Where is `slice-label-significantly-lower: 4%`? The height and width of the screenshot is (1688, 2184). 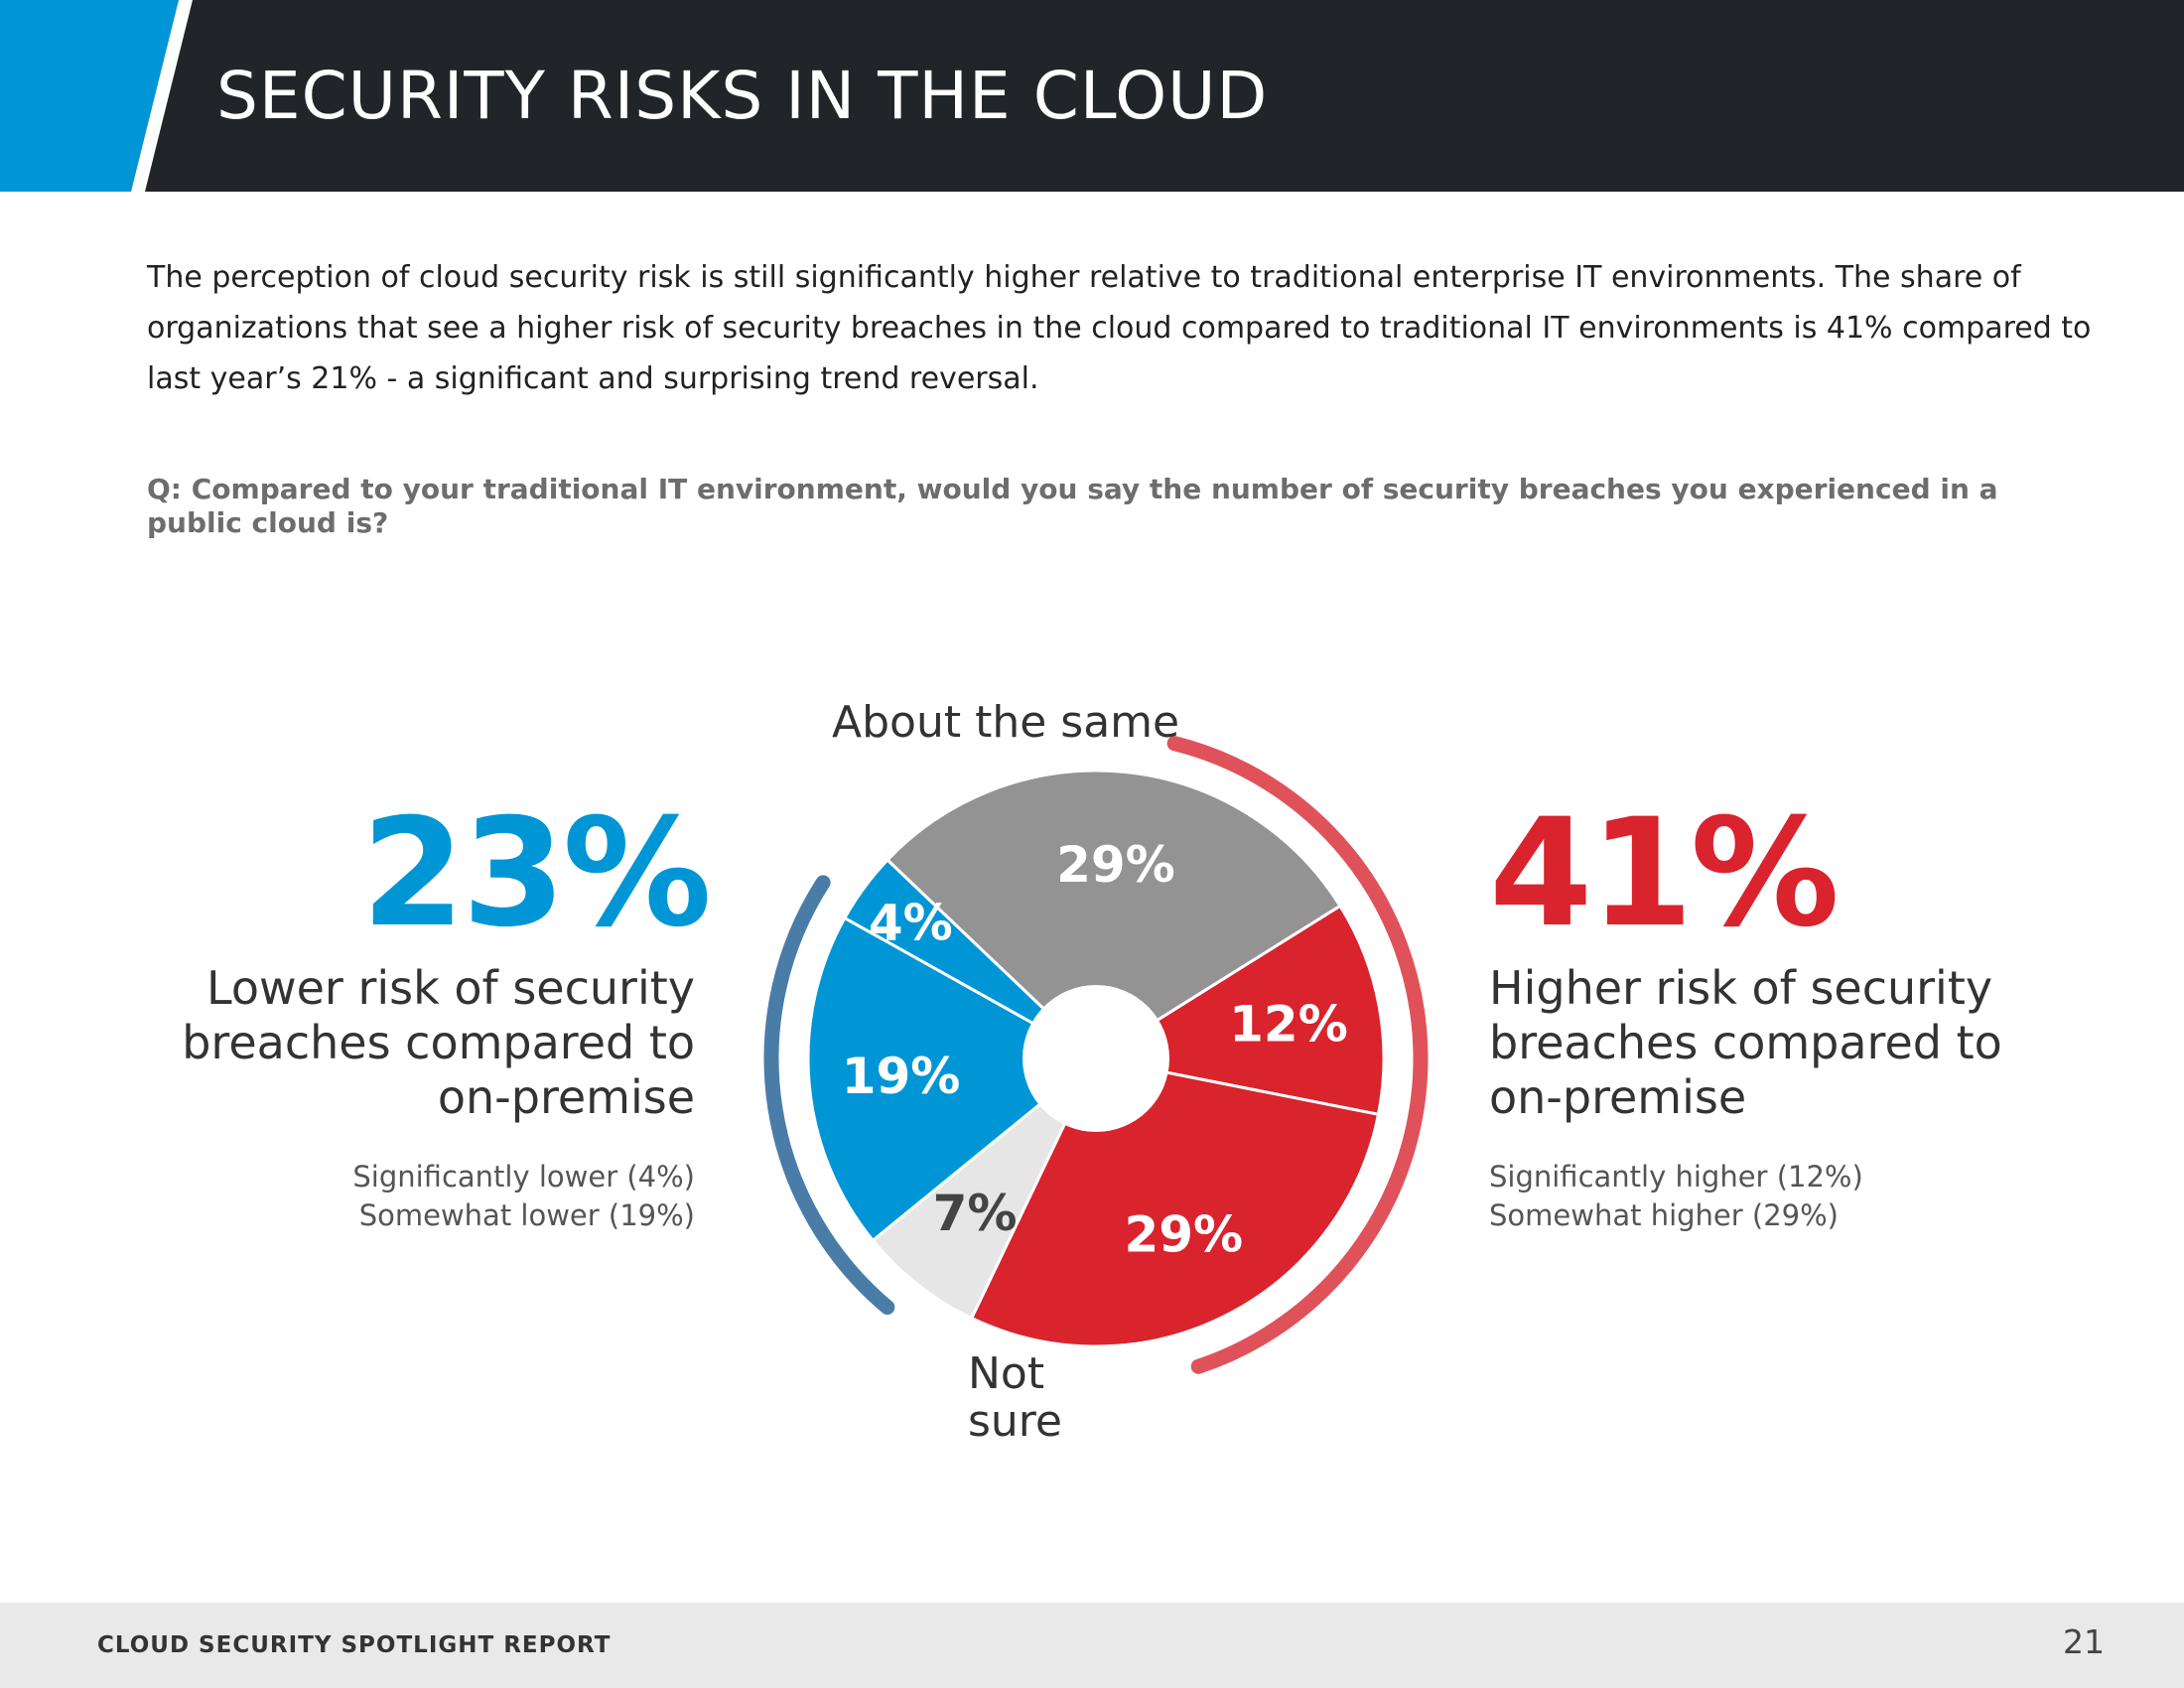
slice-label-significantly-lower: 4% is located at coordinates (911, 922).